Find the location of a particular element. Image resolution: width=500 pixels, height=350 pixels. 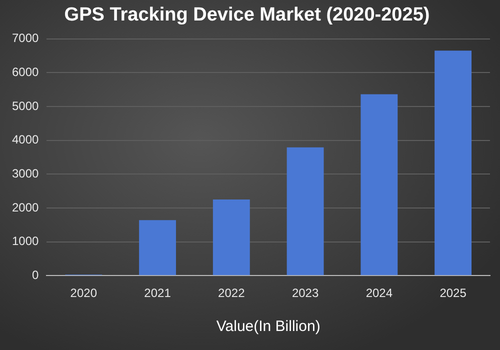

y-tick-label: 4000 is located at coordinates (26, 139).